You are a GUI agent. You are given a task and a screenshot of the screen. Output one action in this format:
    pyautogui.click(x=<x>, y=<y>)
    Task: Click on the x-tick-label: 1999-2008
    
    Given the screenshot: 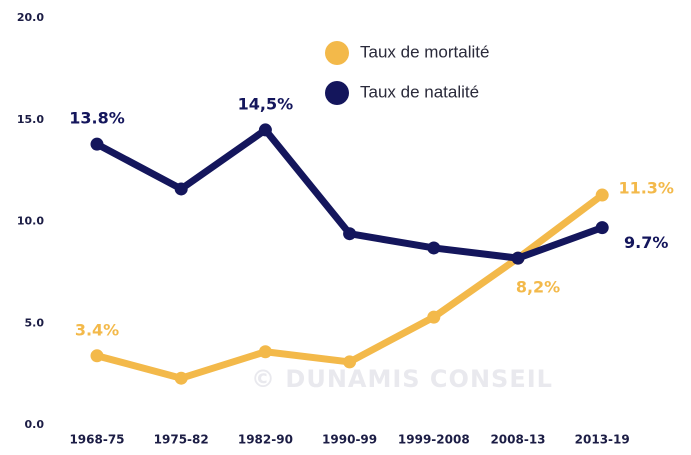 What is the action you would take?
    pyautogui.click(x=434, y=440)
    